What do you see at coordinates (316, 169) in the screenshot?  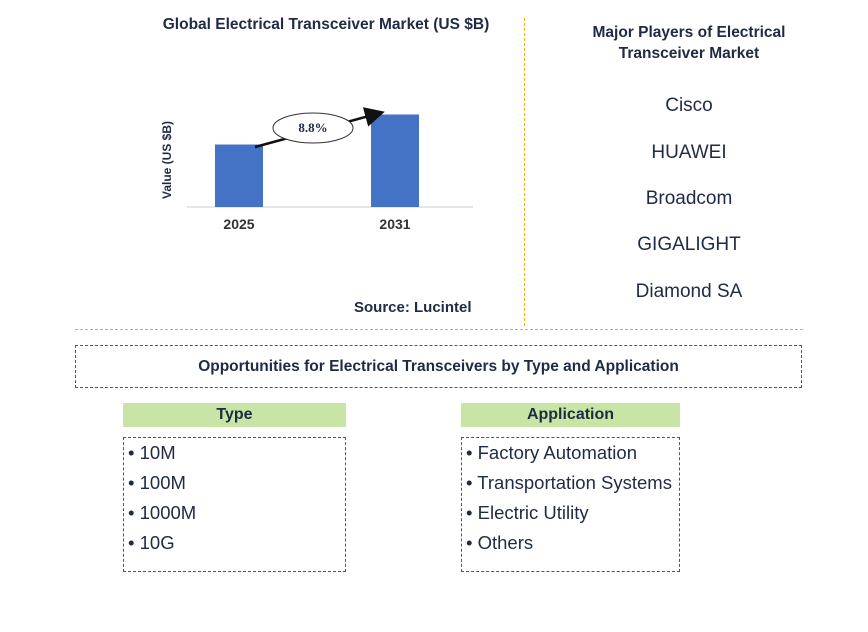 I see `bar-chart: Value (US $B) 2025 2031 8.8%` at bounding box center [316, 169].